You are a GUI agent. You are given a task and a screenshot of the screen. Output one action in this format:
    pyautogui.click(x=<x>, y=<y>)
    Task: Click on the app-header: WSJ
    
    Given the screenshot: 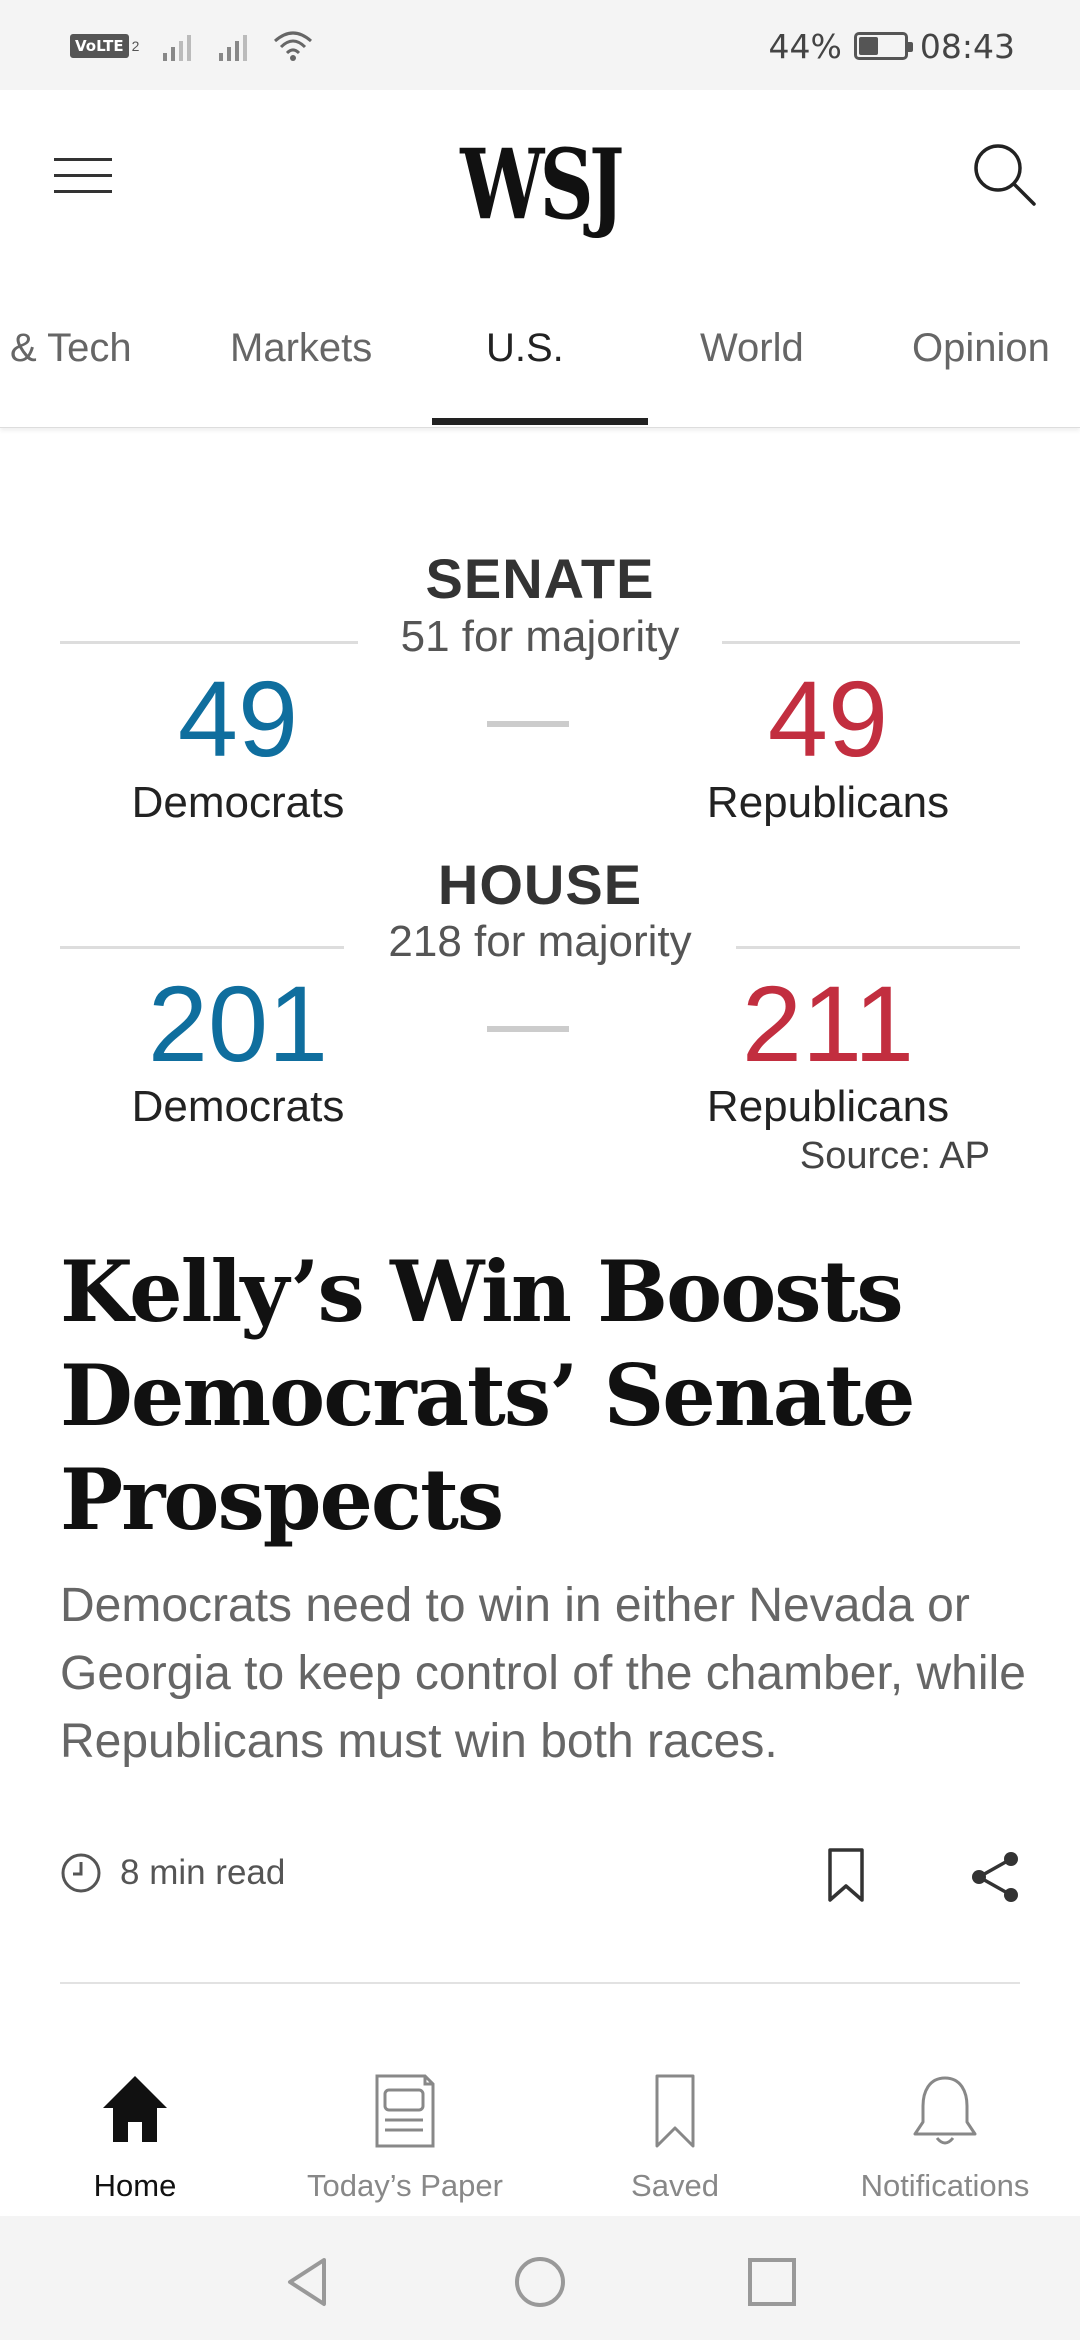 What is the action you would take?
    pyautogui.click(x=540, y=175)
    